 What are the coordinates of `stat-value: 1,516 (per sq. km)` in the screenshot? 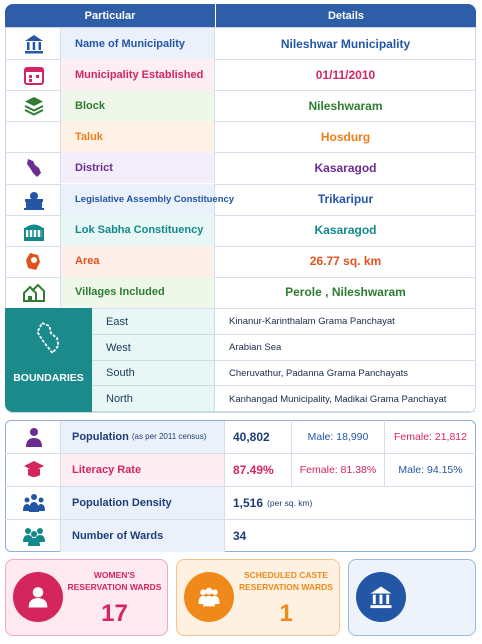 It's located at (308, 502).